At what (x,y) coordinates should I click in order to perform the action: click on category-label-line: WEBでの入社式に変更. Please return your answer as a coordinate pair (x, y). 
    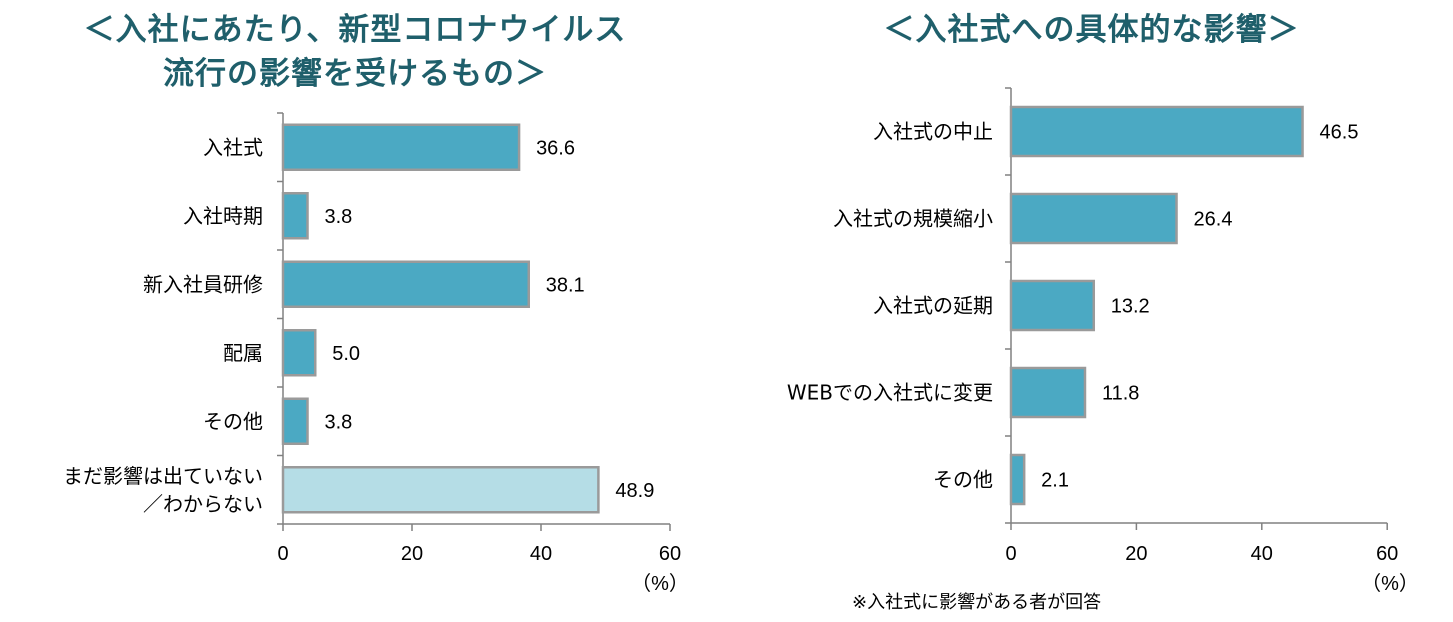
    Looking at the image, I should click on (890, 393).